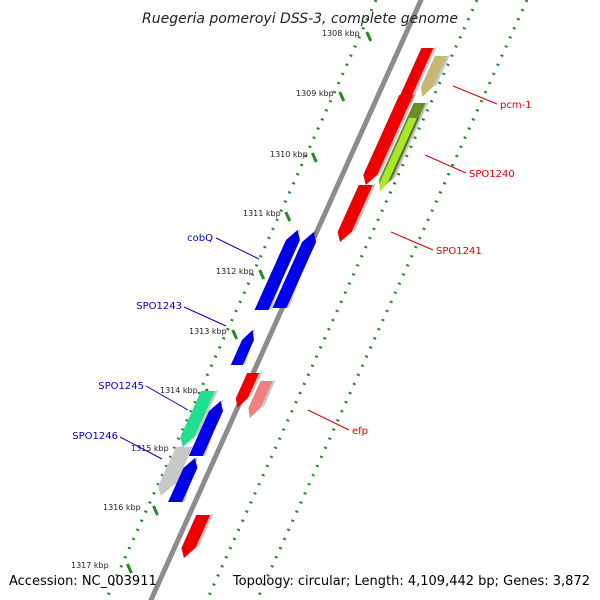  I want to click on gene-label-SPO1246: SPO1246, so click(95, 436).